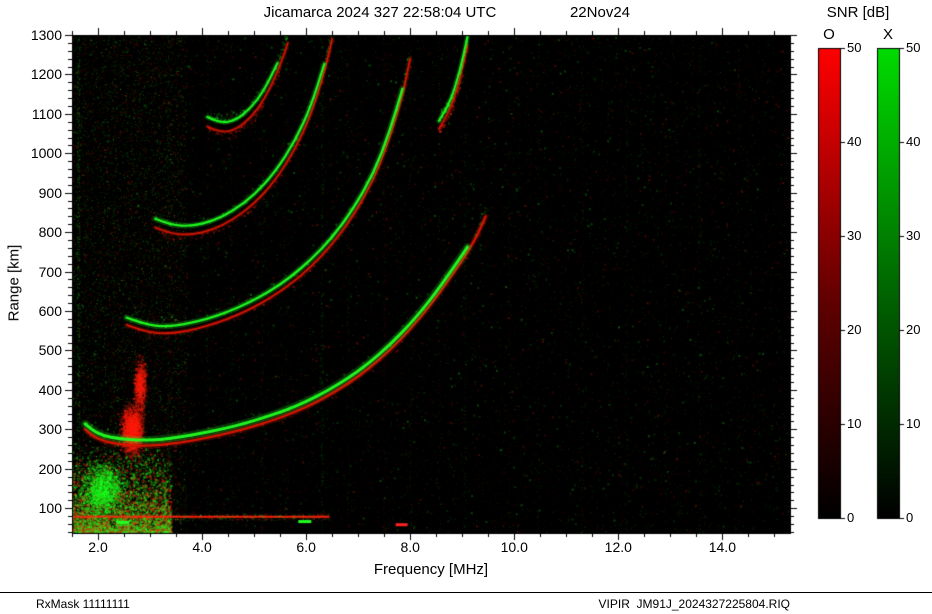 Image resolution: width=932 pixels, height=614 pixels. What do you see at coordinates (14, 283) in the screenshot?
I see `y-axis-title: Range [km]` at bounding box center [14, 283].